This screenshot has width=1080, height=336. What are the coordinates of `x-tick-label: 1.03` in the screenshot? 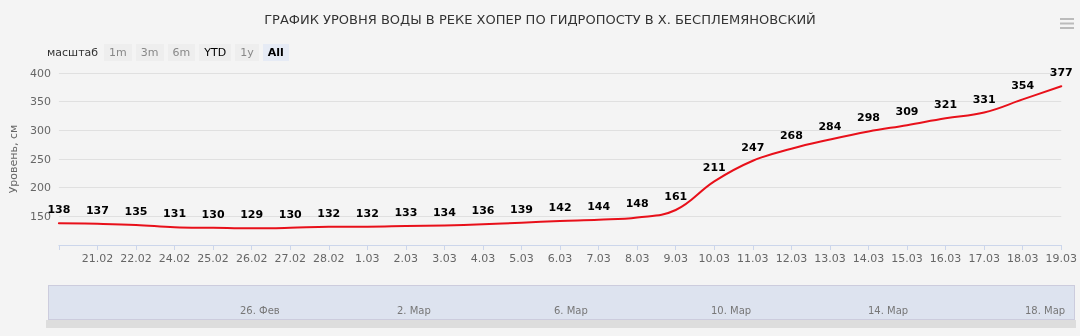 It's located at (367, 258).